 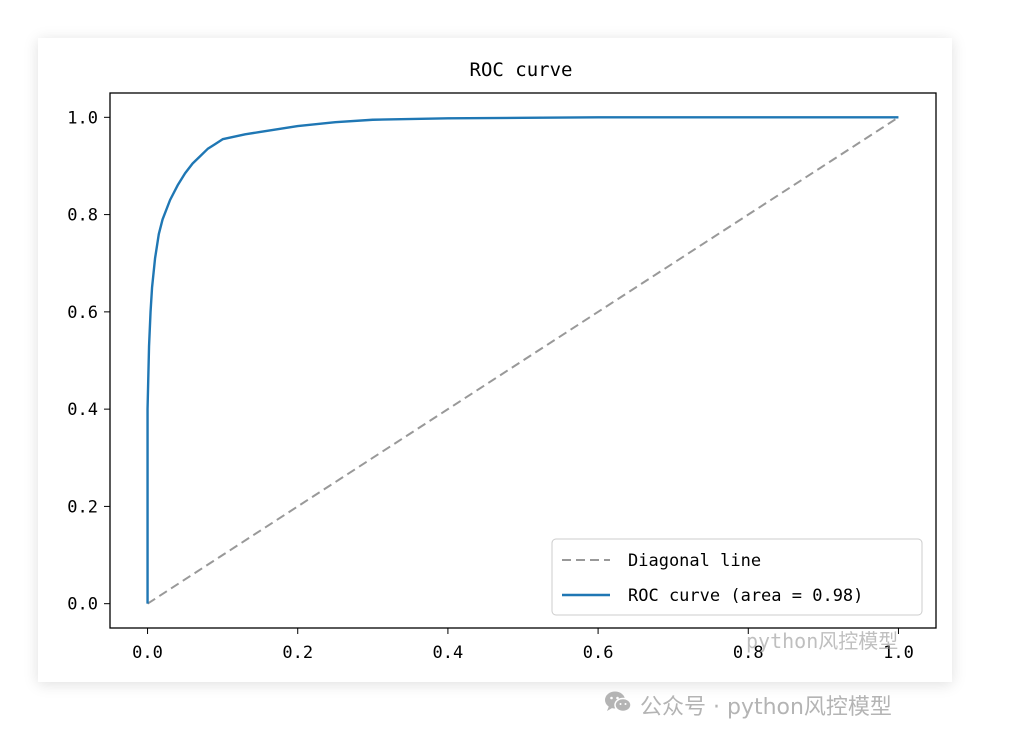 What do you see at coordinates (82, 216) in the screenshot?
I see `y-tick-label: 0.8` at bounding box center [82, 216].